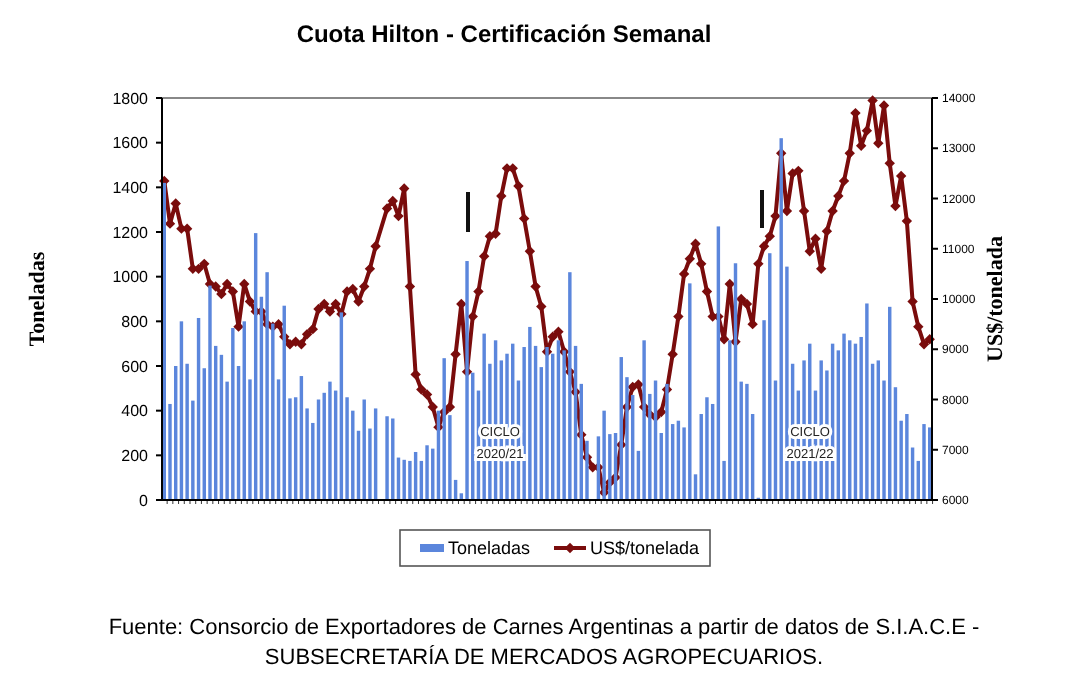  What do you see at coordinates (645, 548) in the screenshot?
I see `legend-label: US$/tonelada` at bounding box center [645, 548].